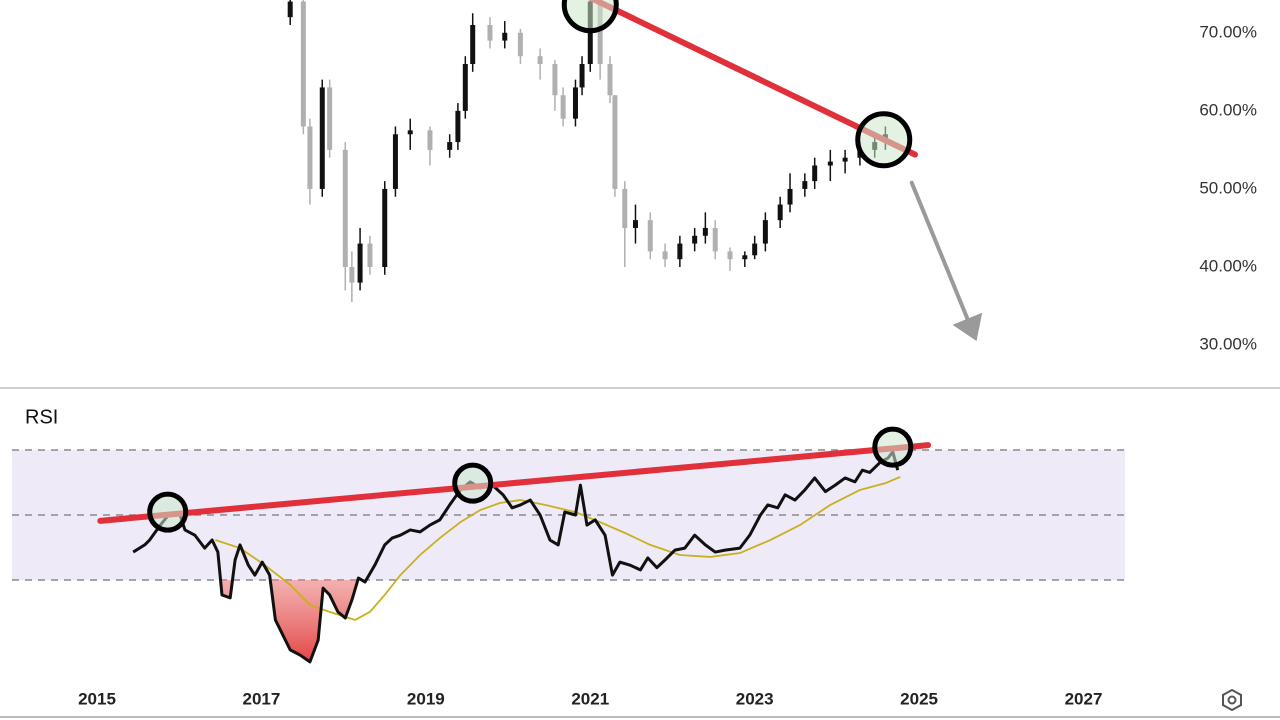  What do you see at coordinates (1228, 109) in the screenshot?
I see `y-tick-label: 60.00%` at bounding box center [1228, 109].